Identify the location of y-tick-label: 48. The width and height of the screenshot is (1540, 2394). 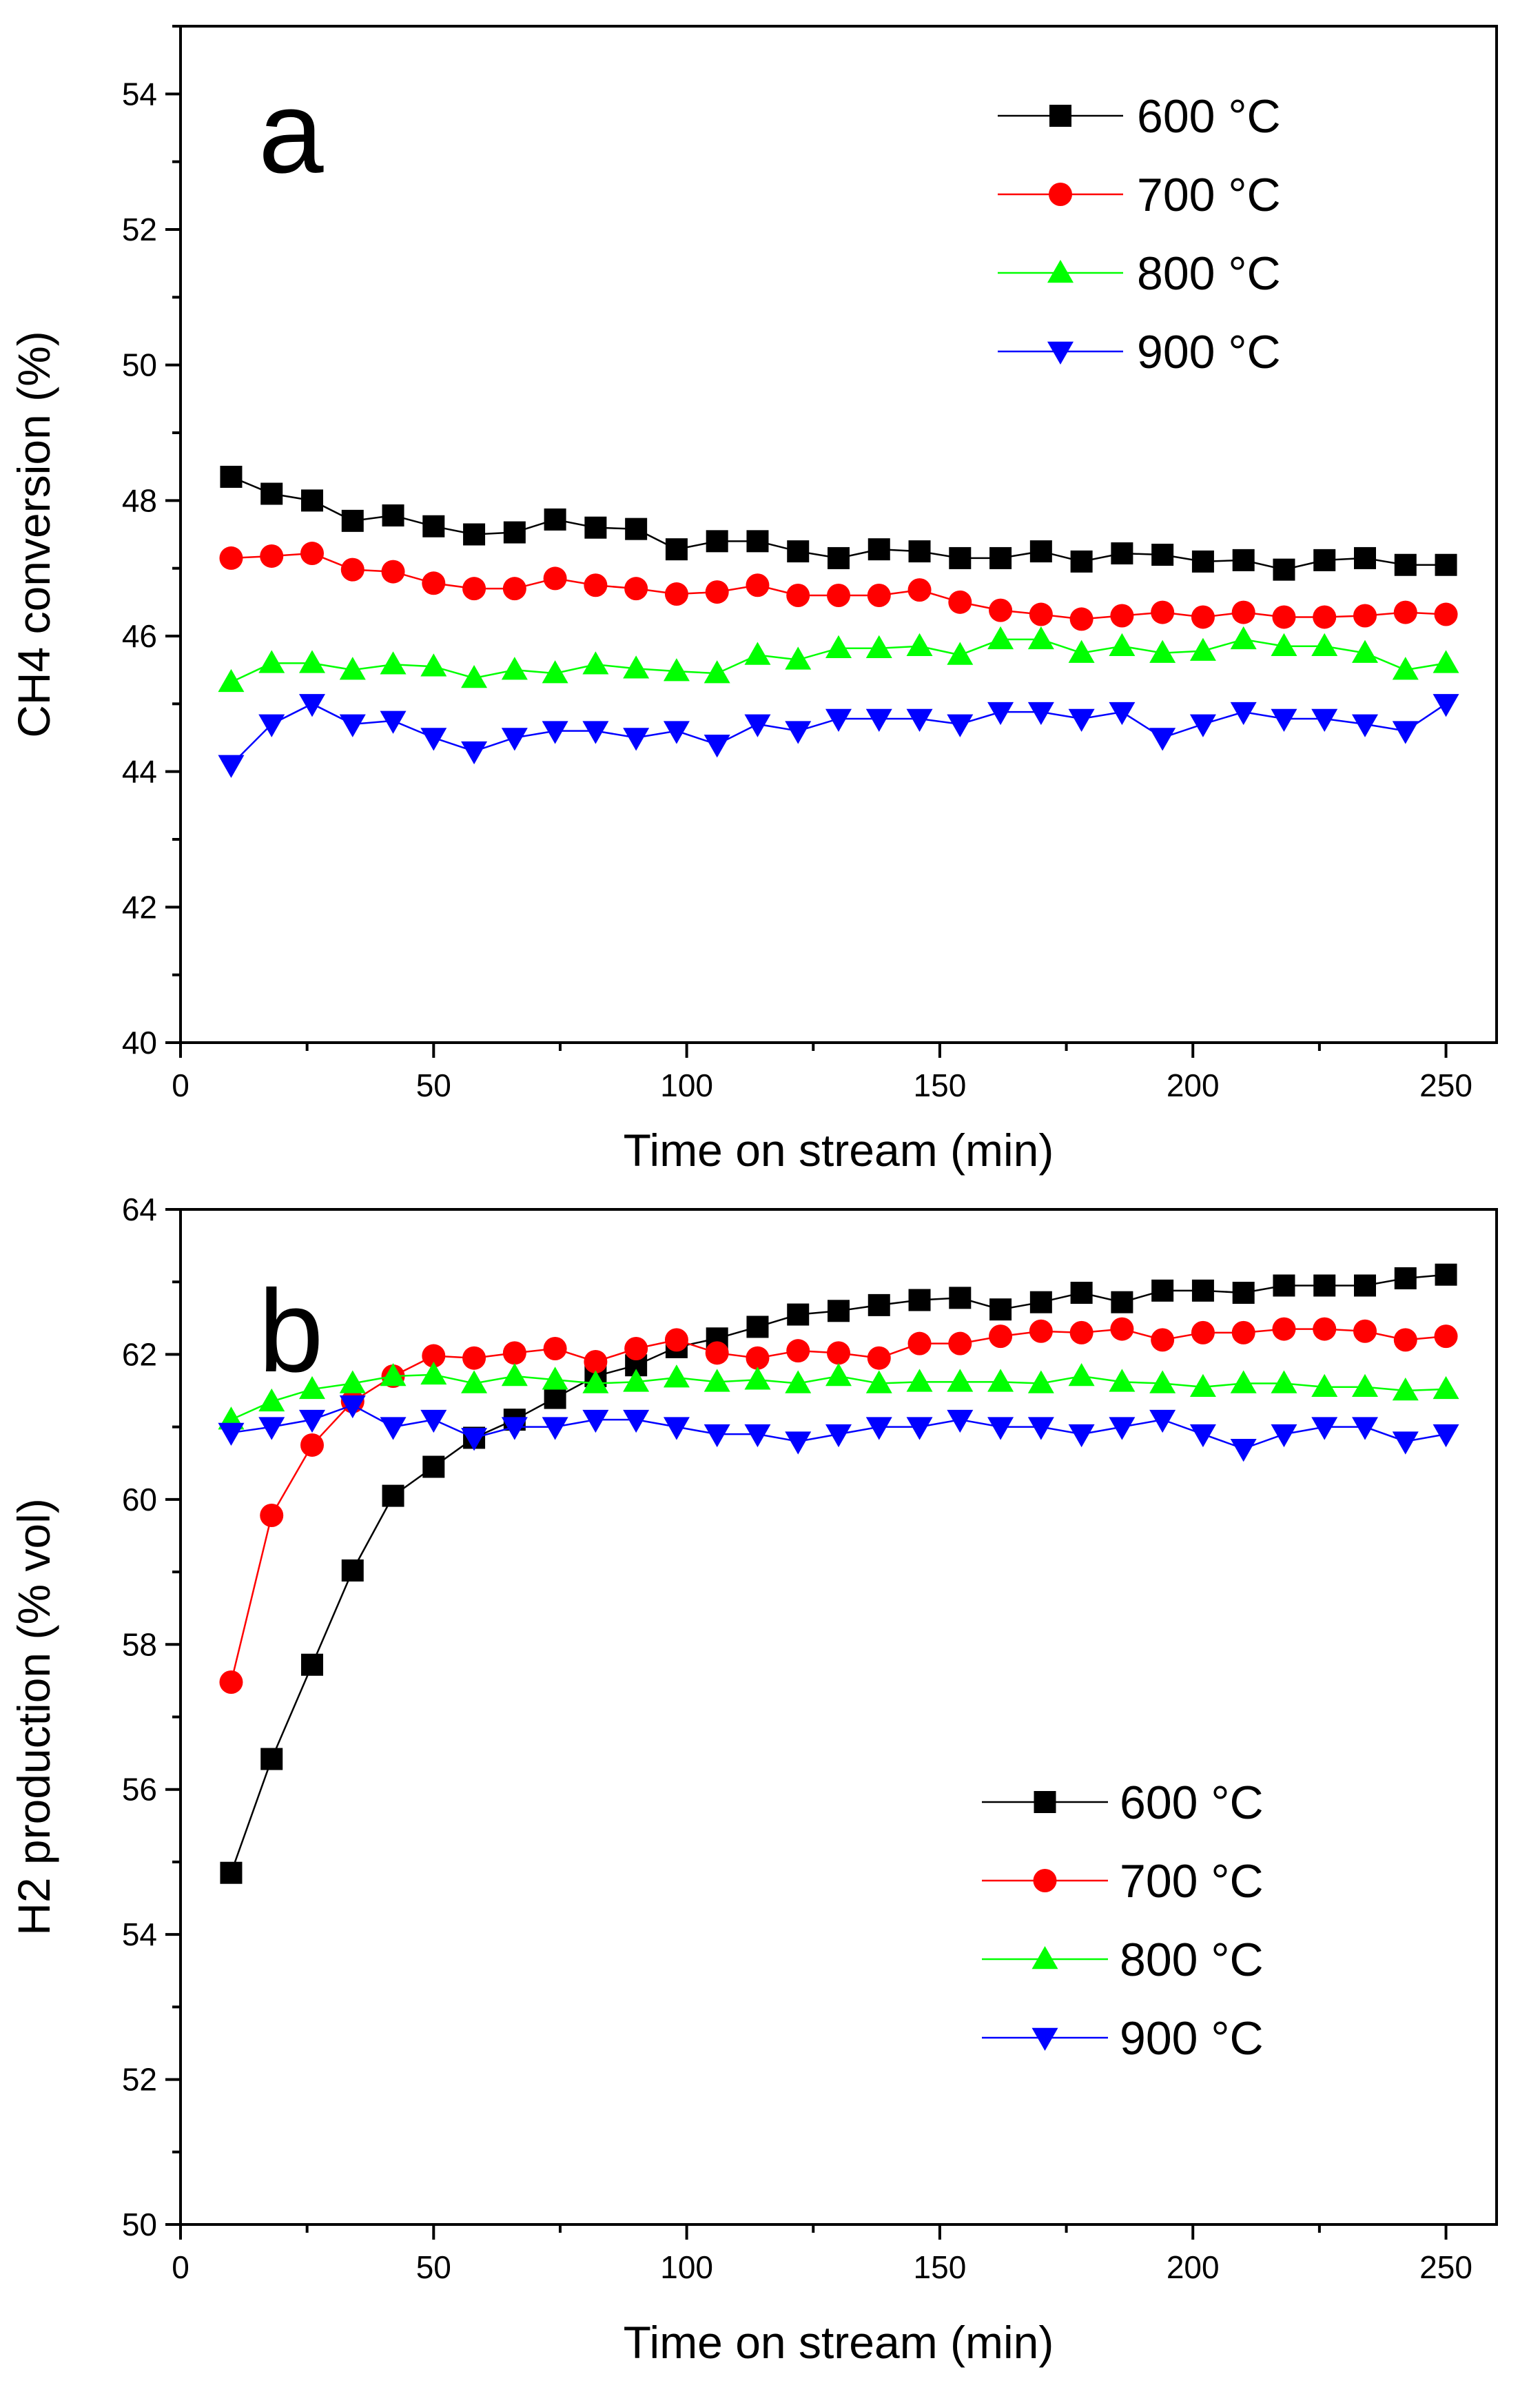
(139, 500).